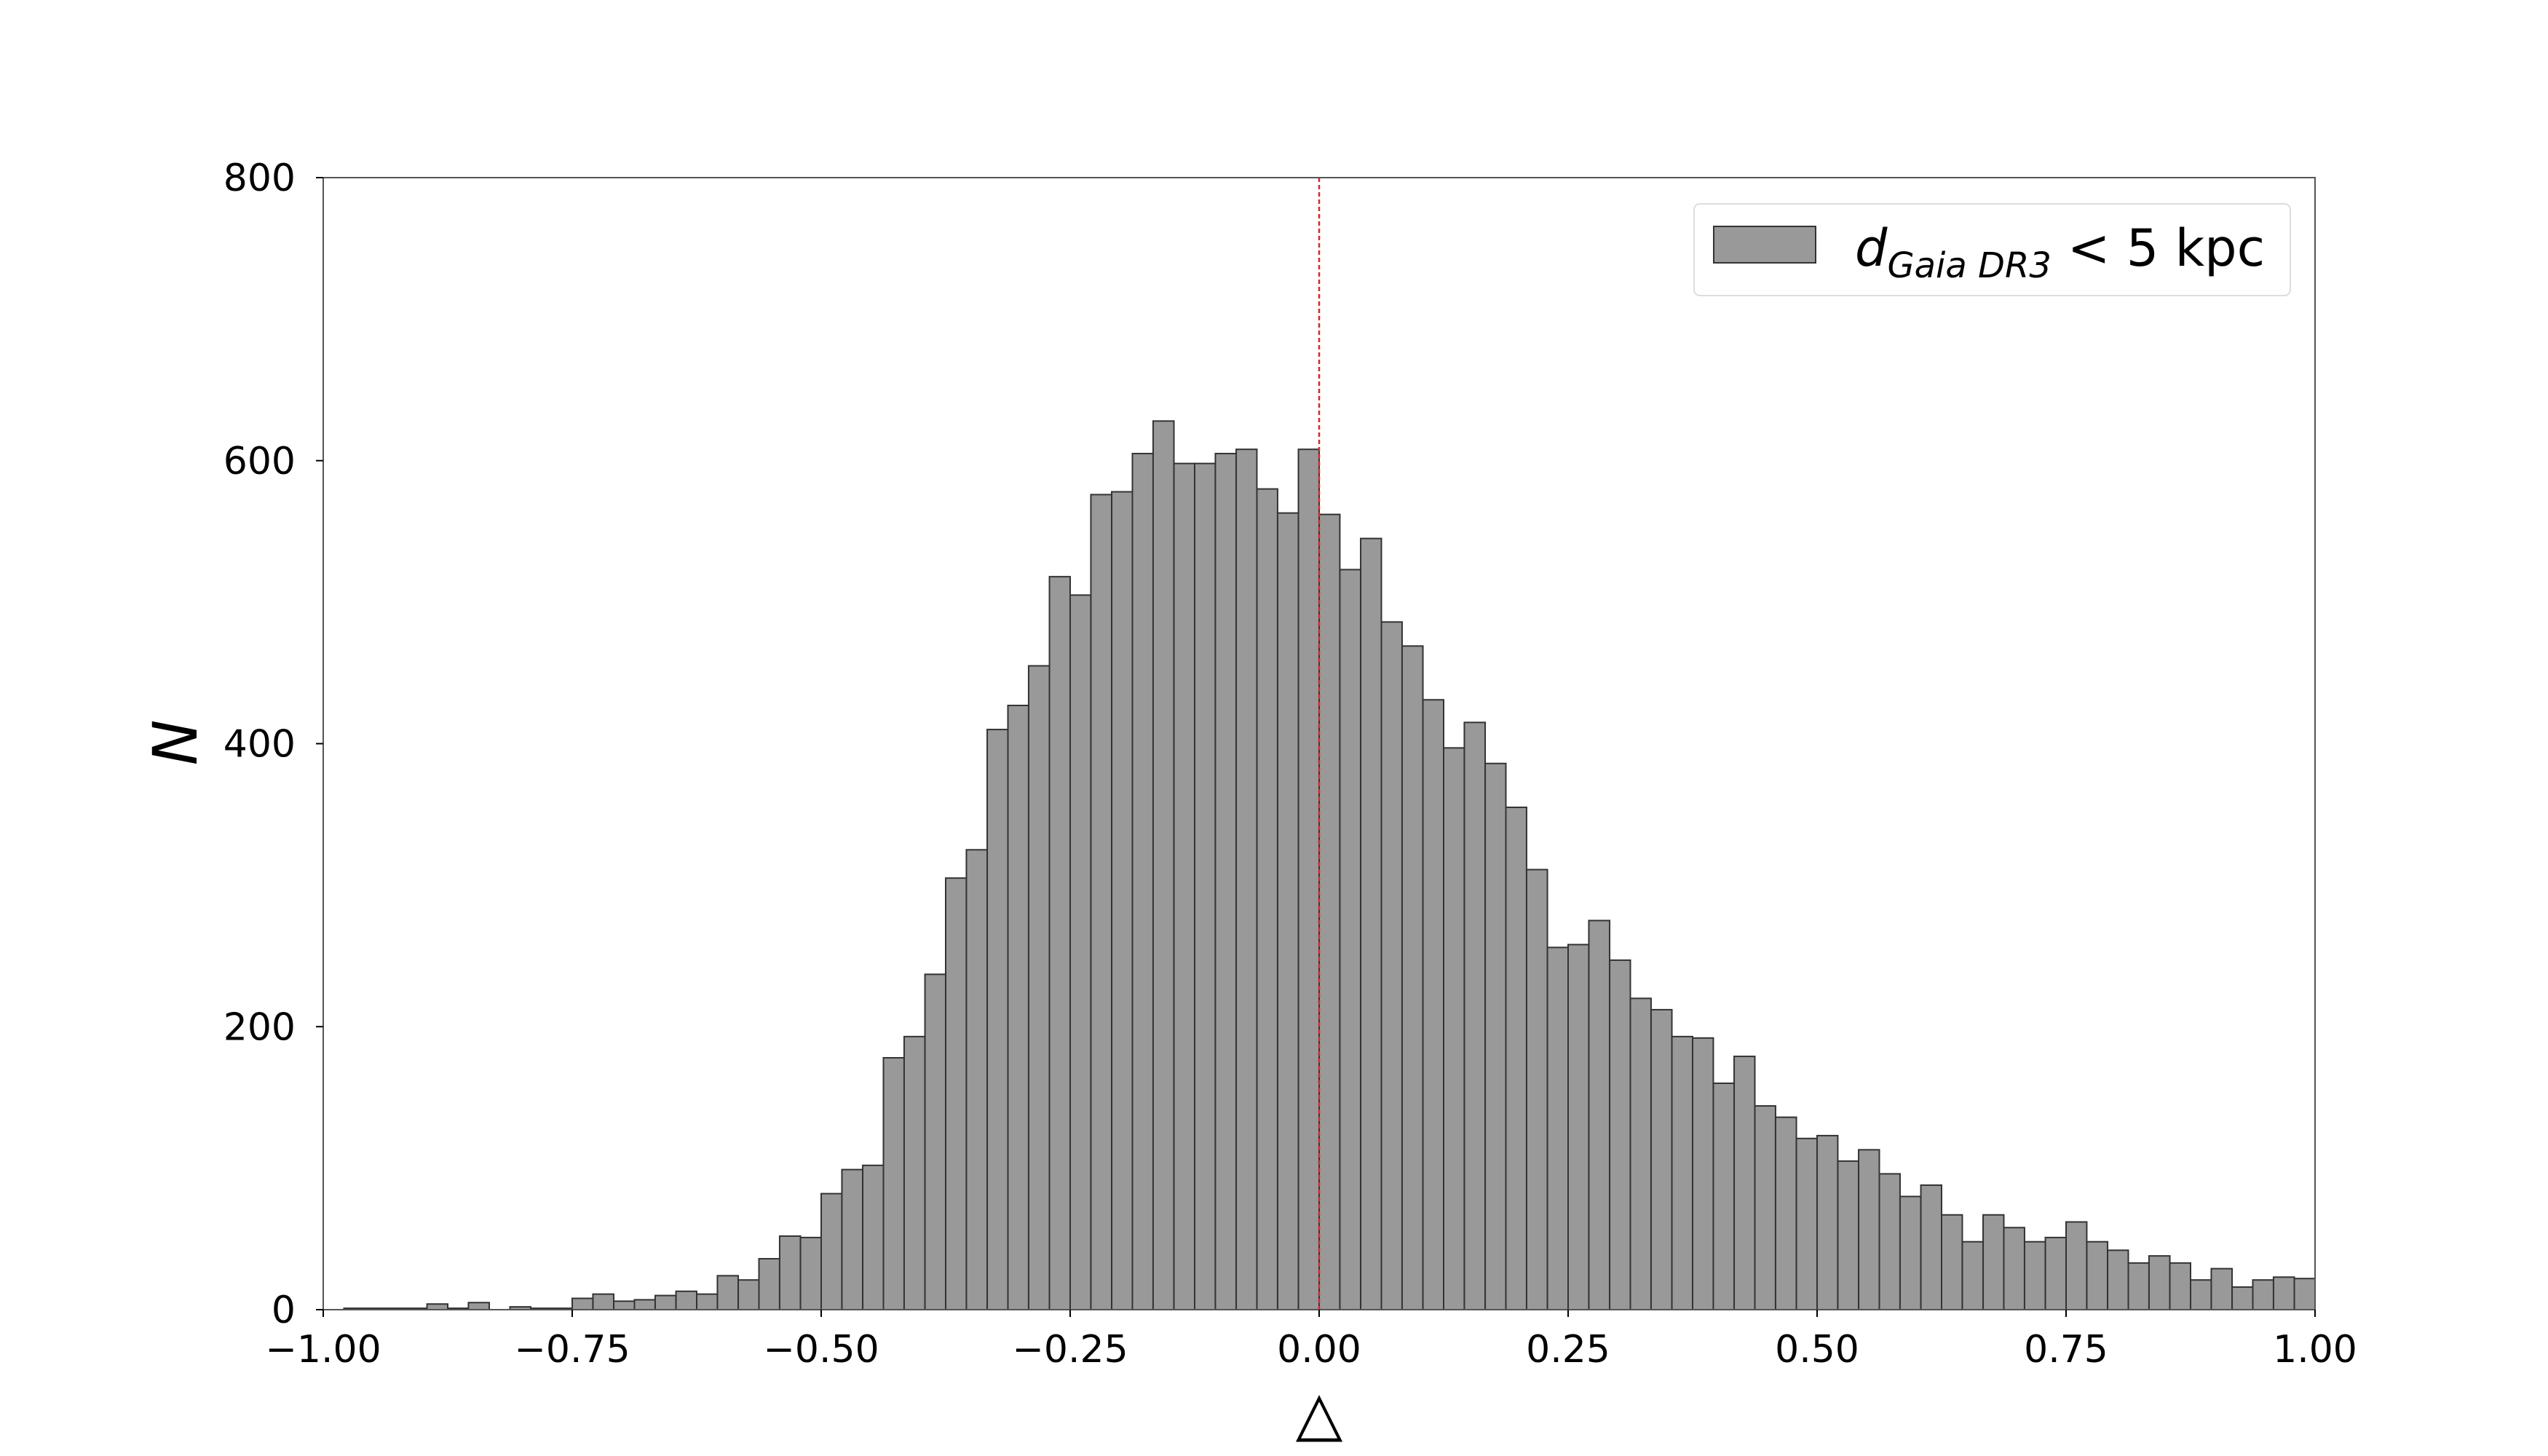  Describe the element at coordinates (259, 745) in the screenshot. I see `y-tick-label: 400` at that location.